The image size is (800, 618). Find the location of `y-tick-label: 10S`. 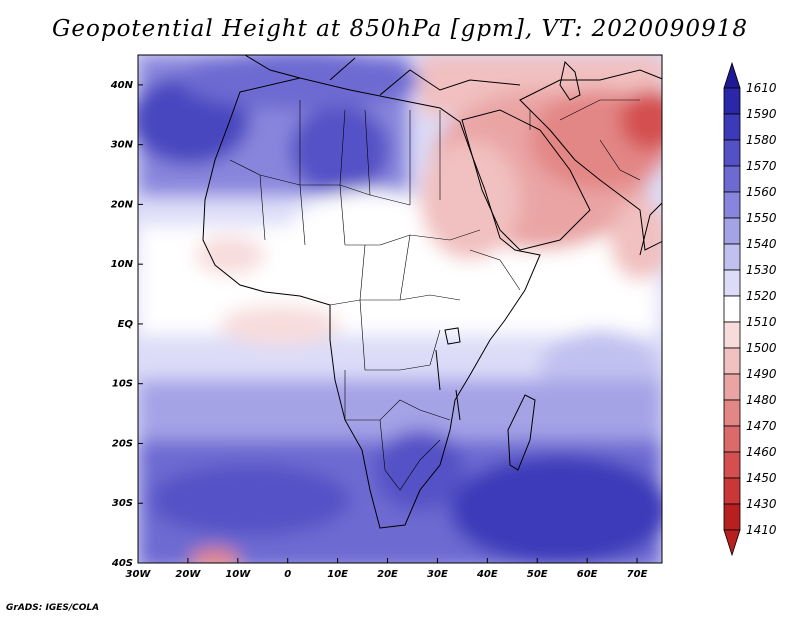

y-tick-label: 10S is located at coordinates (122, 384).